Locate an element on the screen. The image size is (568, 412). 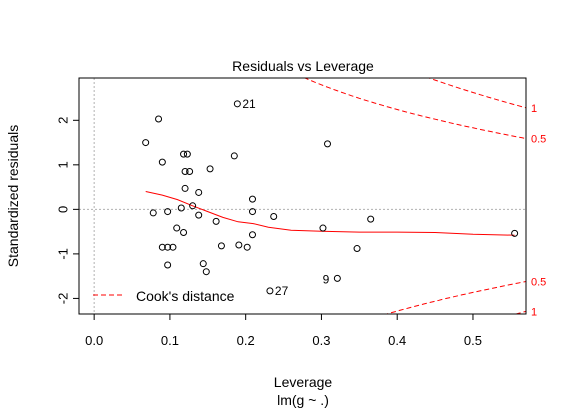
legend-label: Cook's distance is located at coordinates (185, 296).